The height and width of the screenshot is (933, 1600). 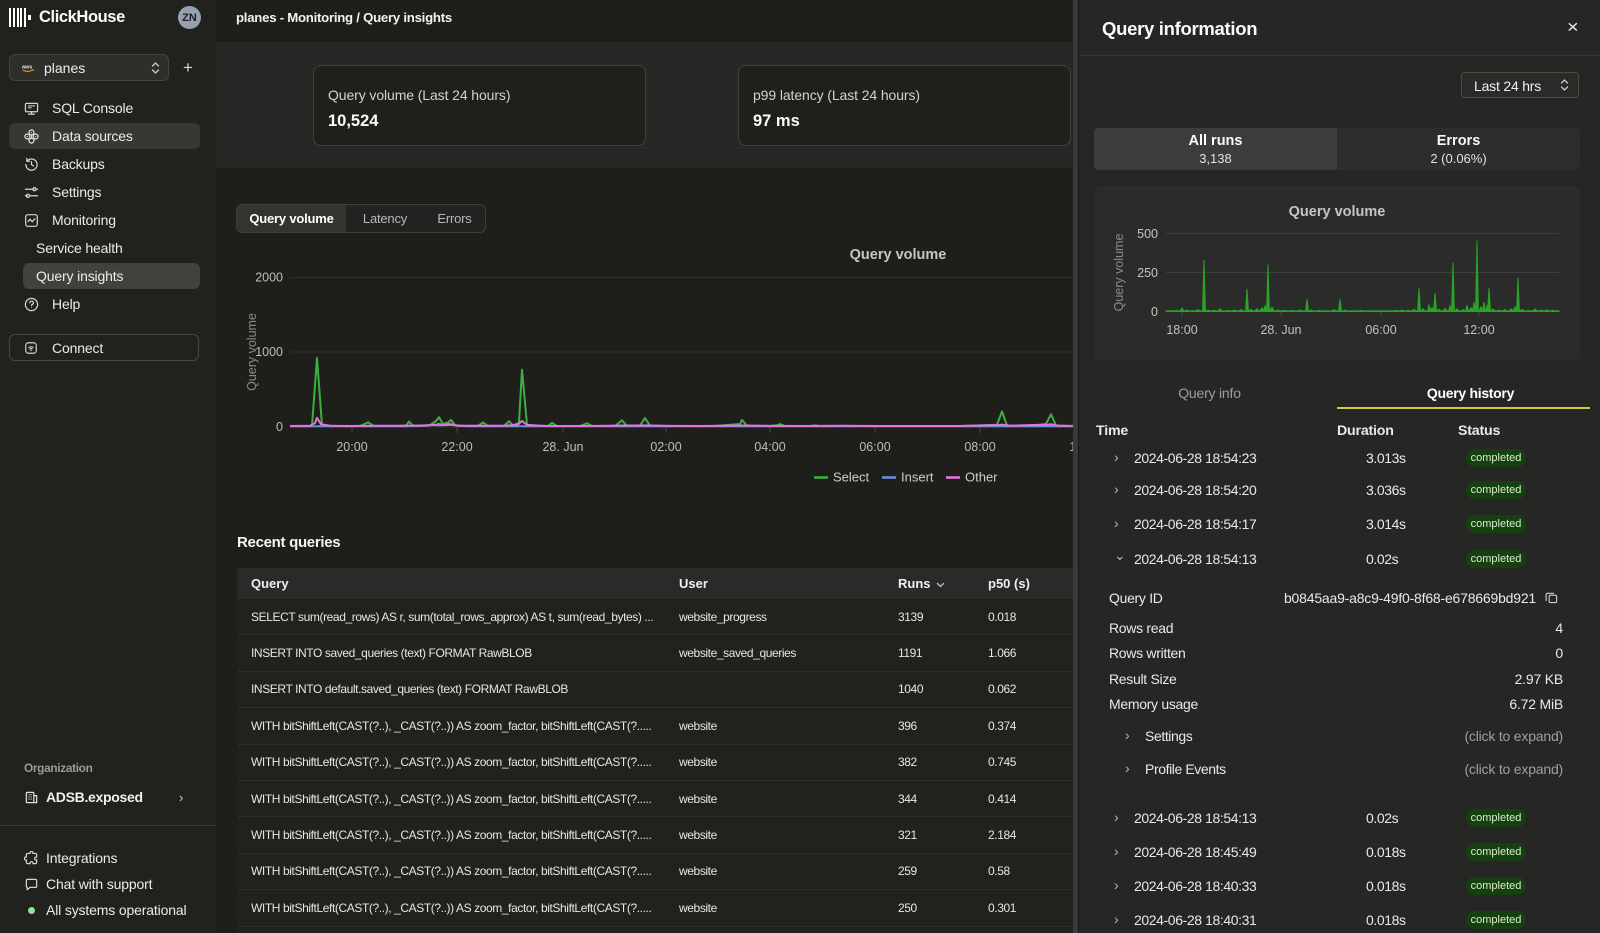 I want to click on svg-text: 08:00, so click(x=979, y=447).